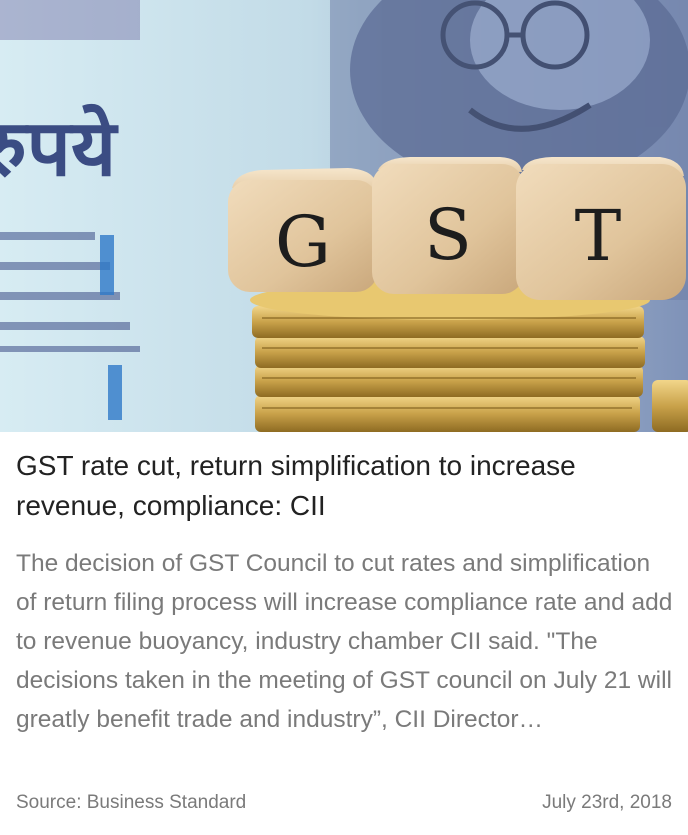 The width and height of the screenshot is (688, 835). Describe the element at coordinates (519, 95) in the screenshot. I see `portrait-engraving` at that location.